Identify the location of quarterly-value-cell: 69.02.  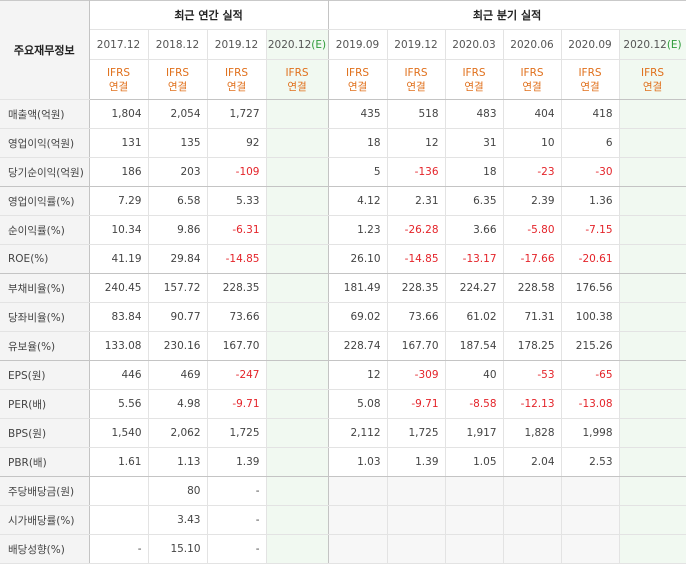
(358, 317).